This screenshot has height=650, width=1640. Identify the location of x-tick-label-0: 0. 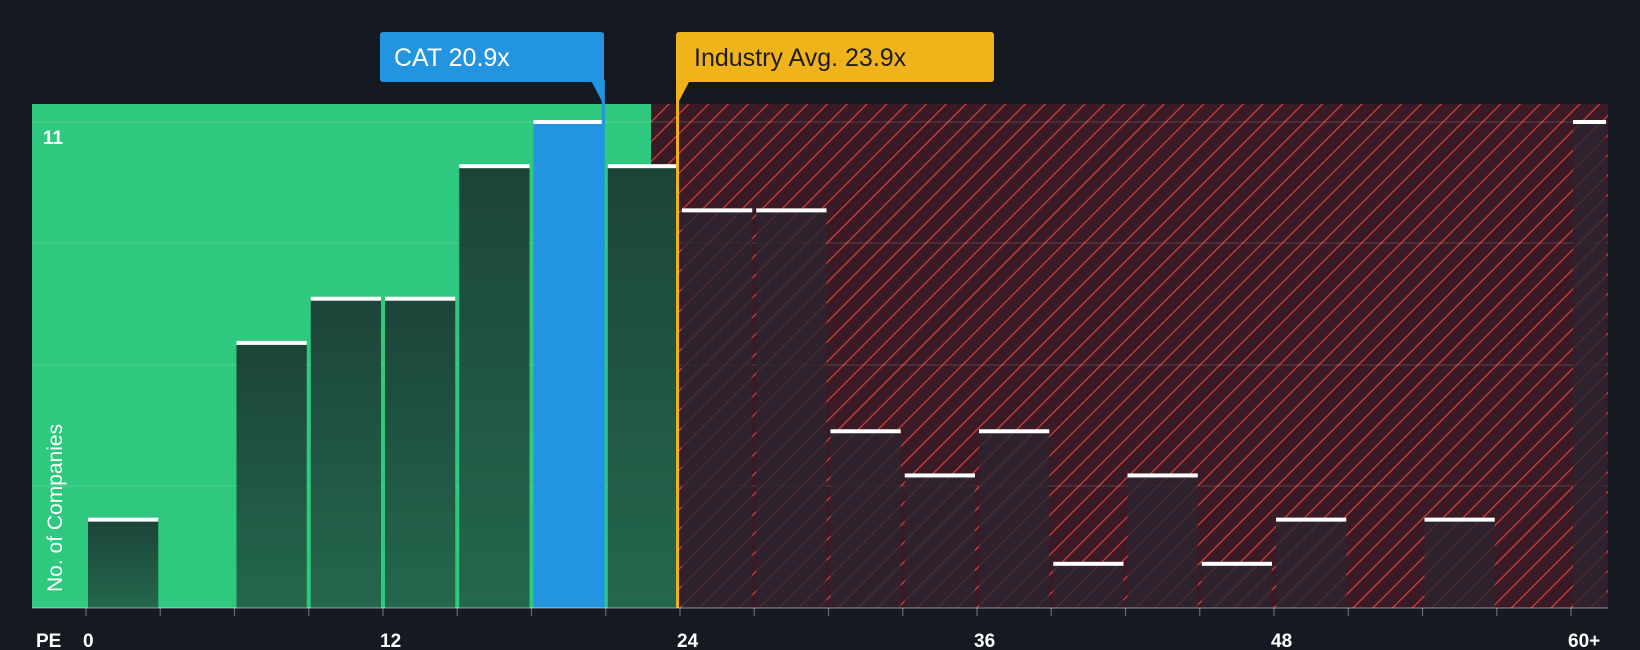
(88, 640).